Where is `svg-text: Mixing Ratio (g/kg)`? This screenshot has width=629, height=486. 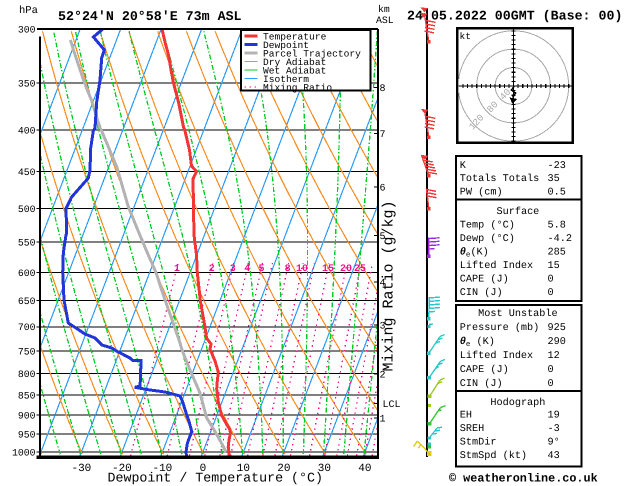
svg-text: Mixing Ratio (g/kg) is located at coordinates (389, 285).